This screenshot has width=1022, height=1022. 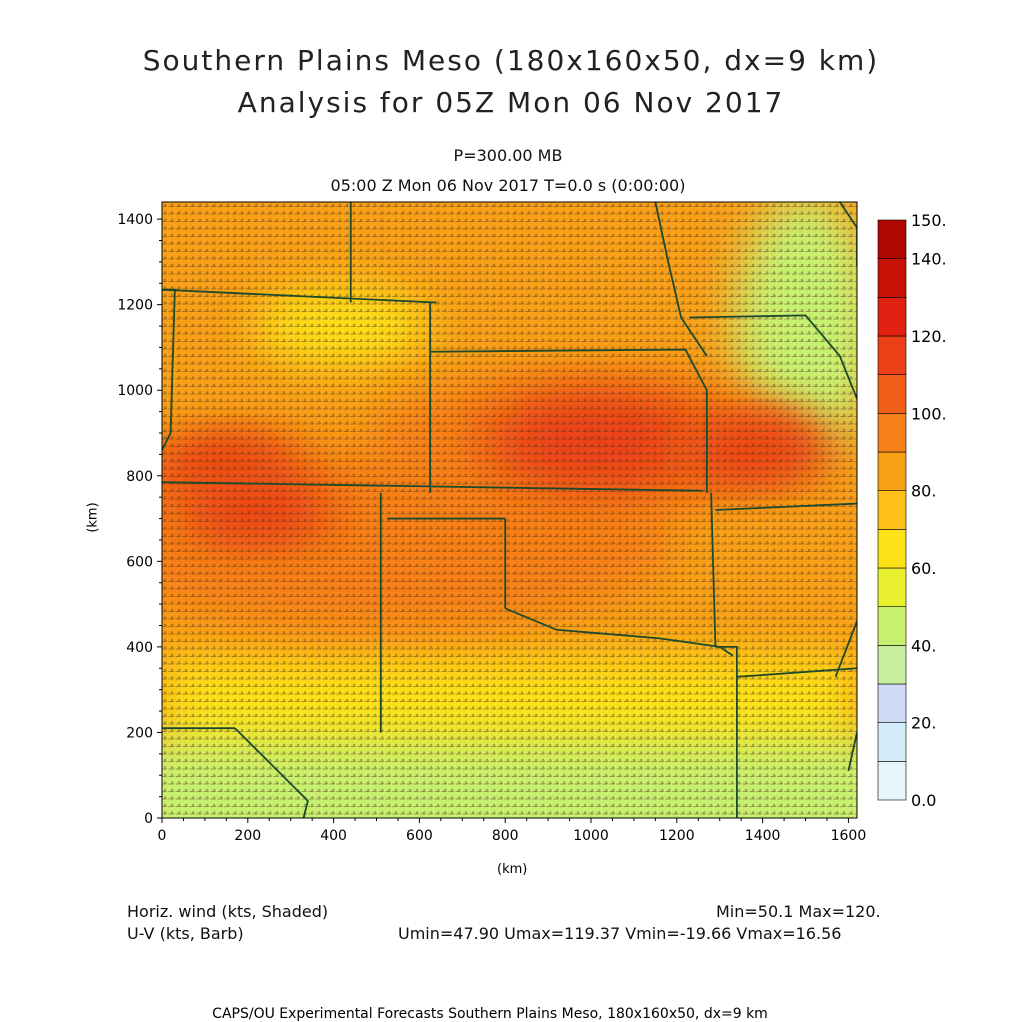 What do you see at coordinates (798, 911) in the screenshot?
I see `min-max-label: Min=50.1 Max=120.` at bounding box center [798, 911].